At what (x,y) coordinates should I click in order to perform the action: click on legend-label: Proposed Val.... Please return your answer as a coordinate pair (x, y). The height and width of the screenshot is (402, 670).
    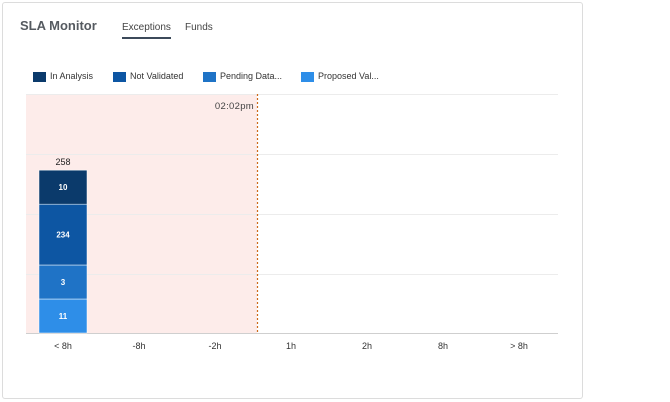
    Looking at the image, I should click on (348, 76).